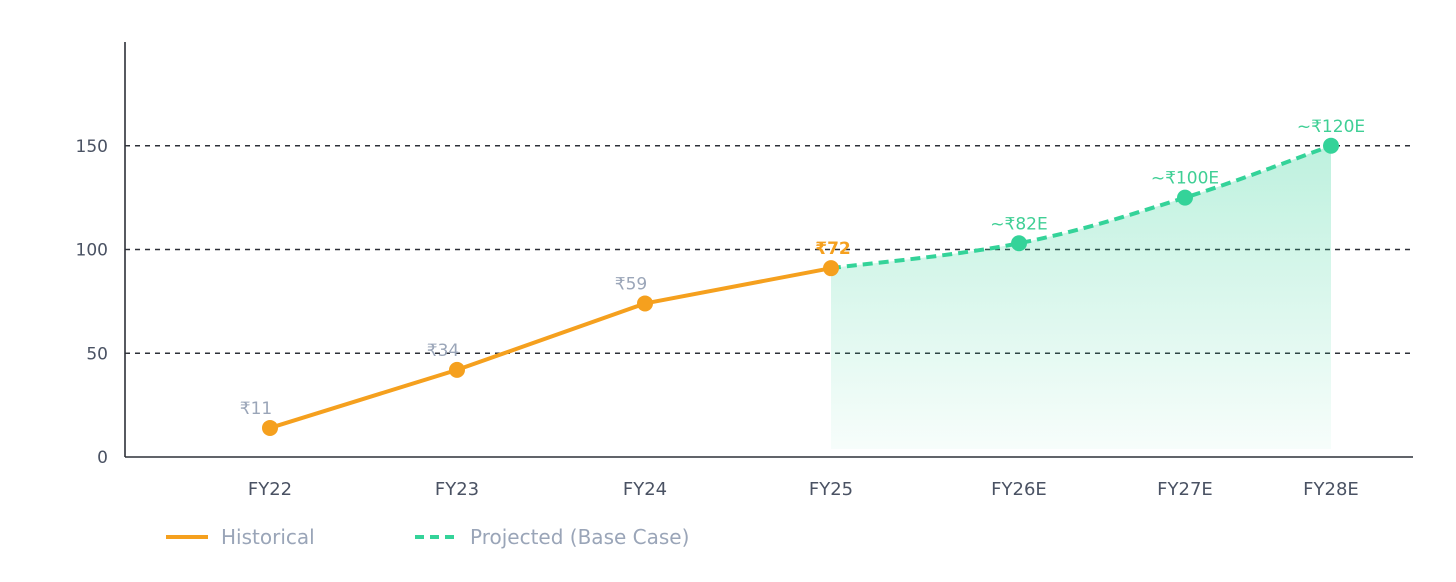 The image size is (1456, 582). What do you see at coordinates (1185, 197) in the screenshot?
I see `projected-point-fy27e` at bounding box center [1185, 197].